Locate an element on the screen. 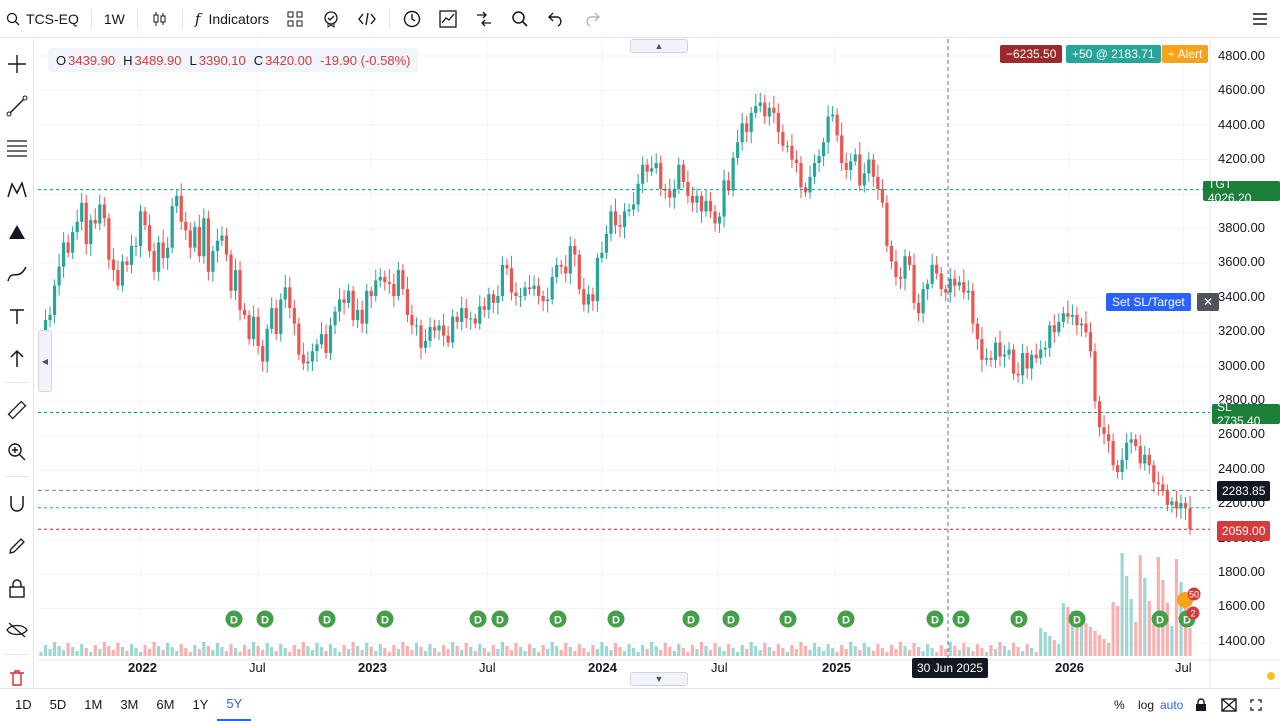  text-tool is located at coordinates (17, 316).